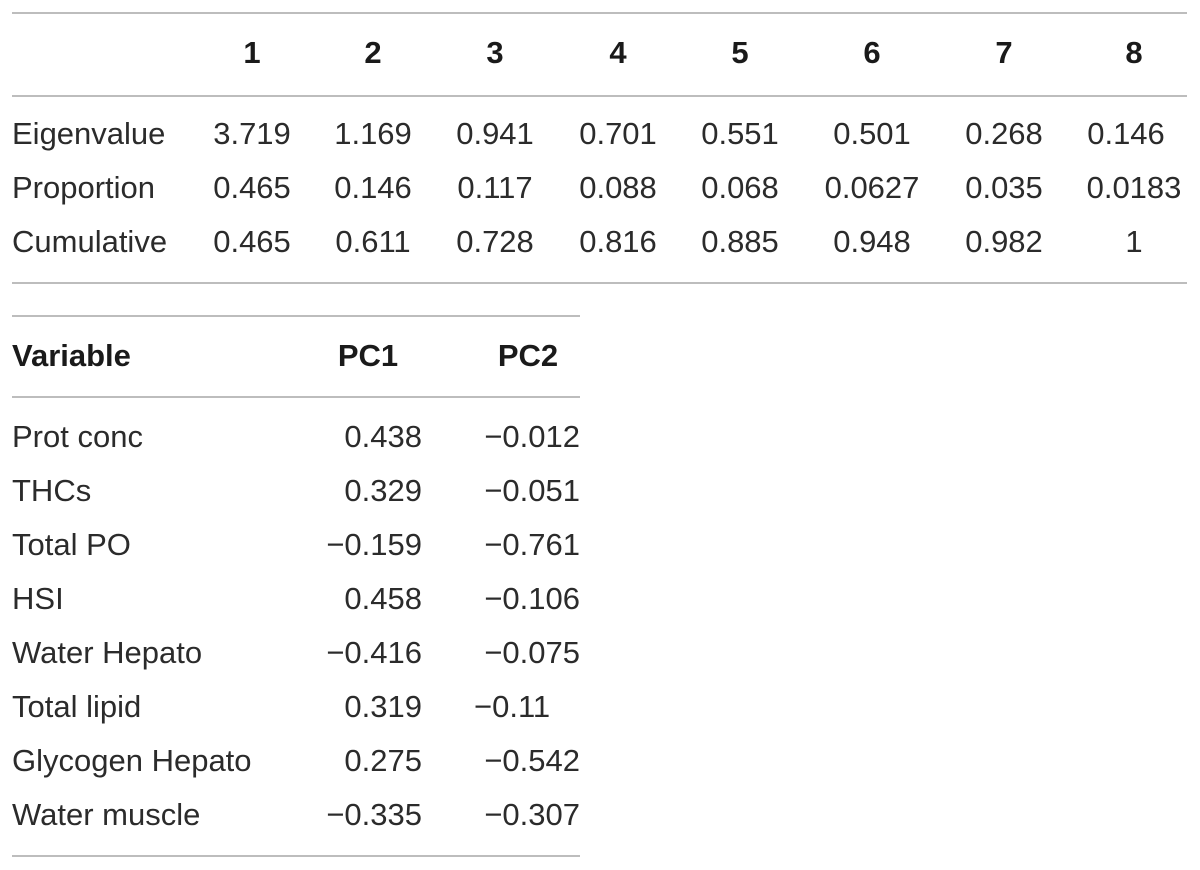 The width and height of the screenshot is (1200, 870). I want to click on column-header-4: 4, so click(618, 52).